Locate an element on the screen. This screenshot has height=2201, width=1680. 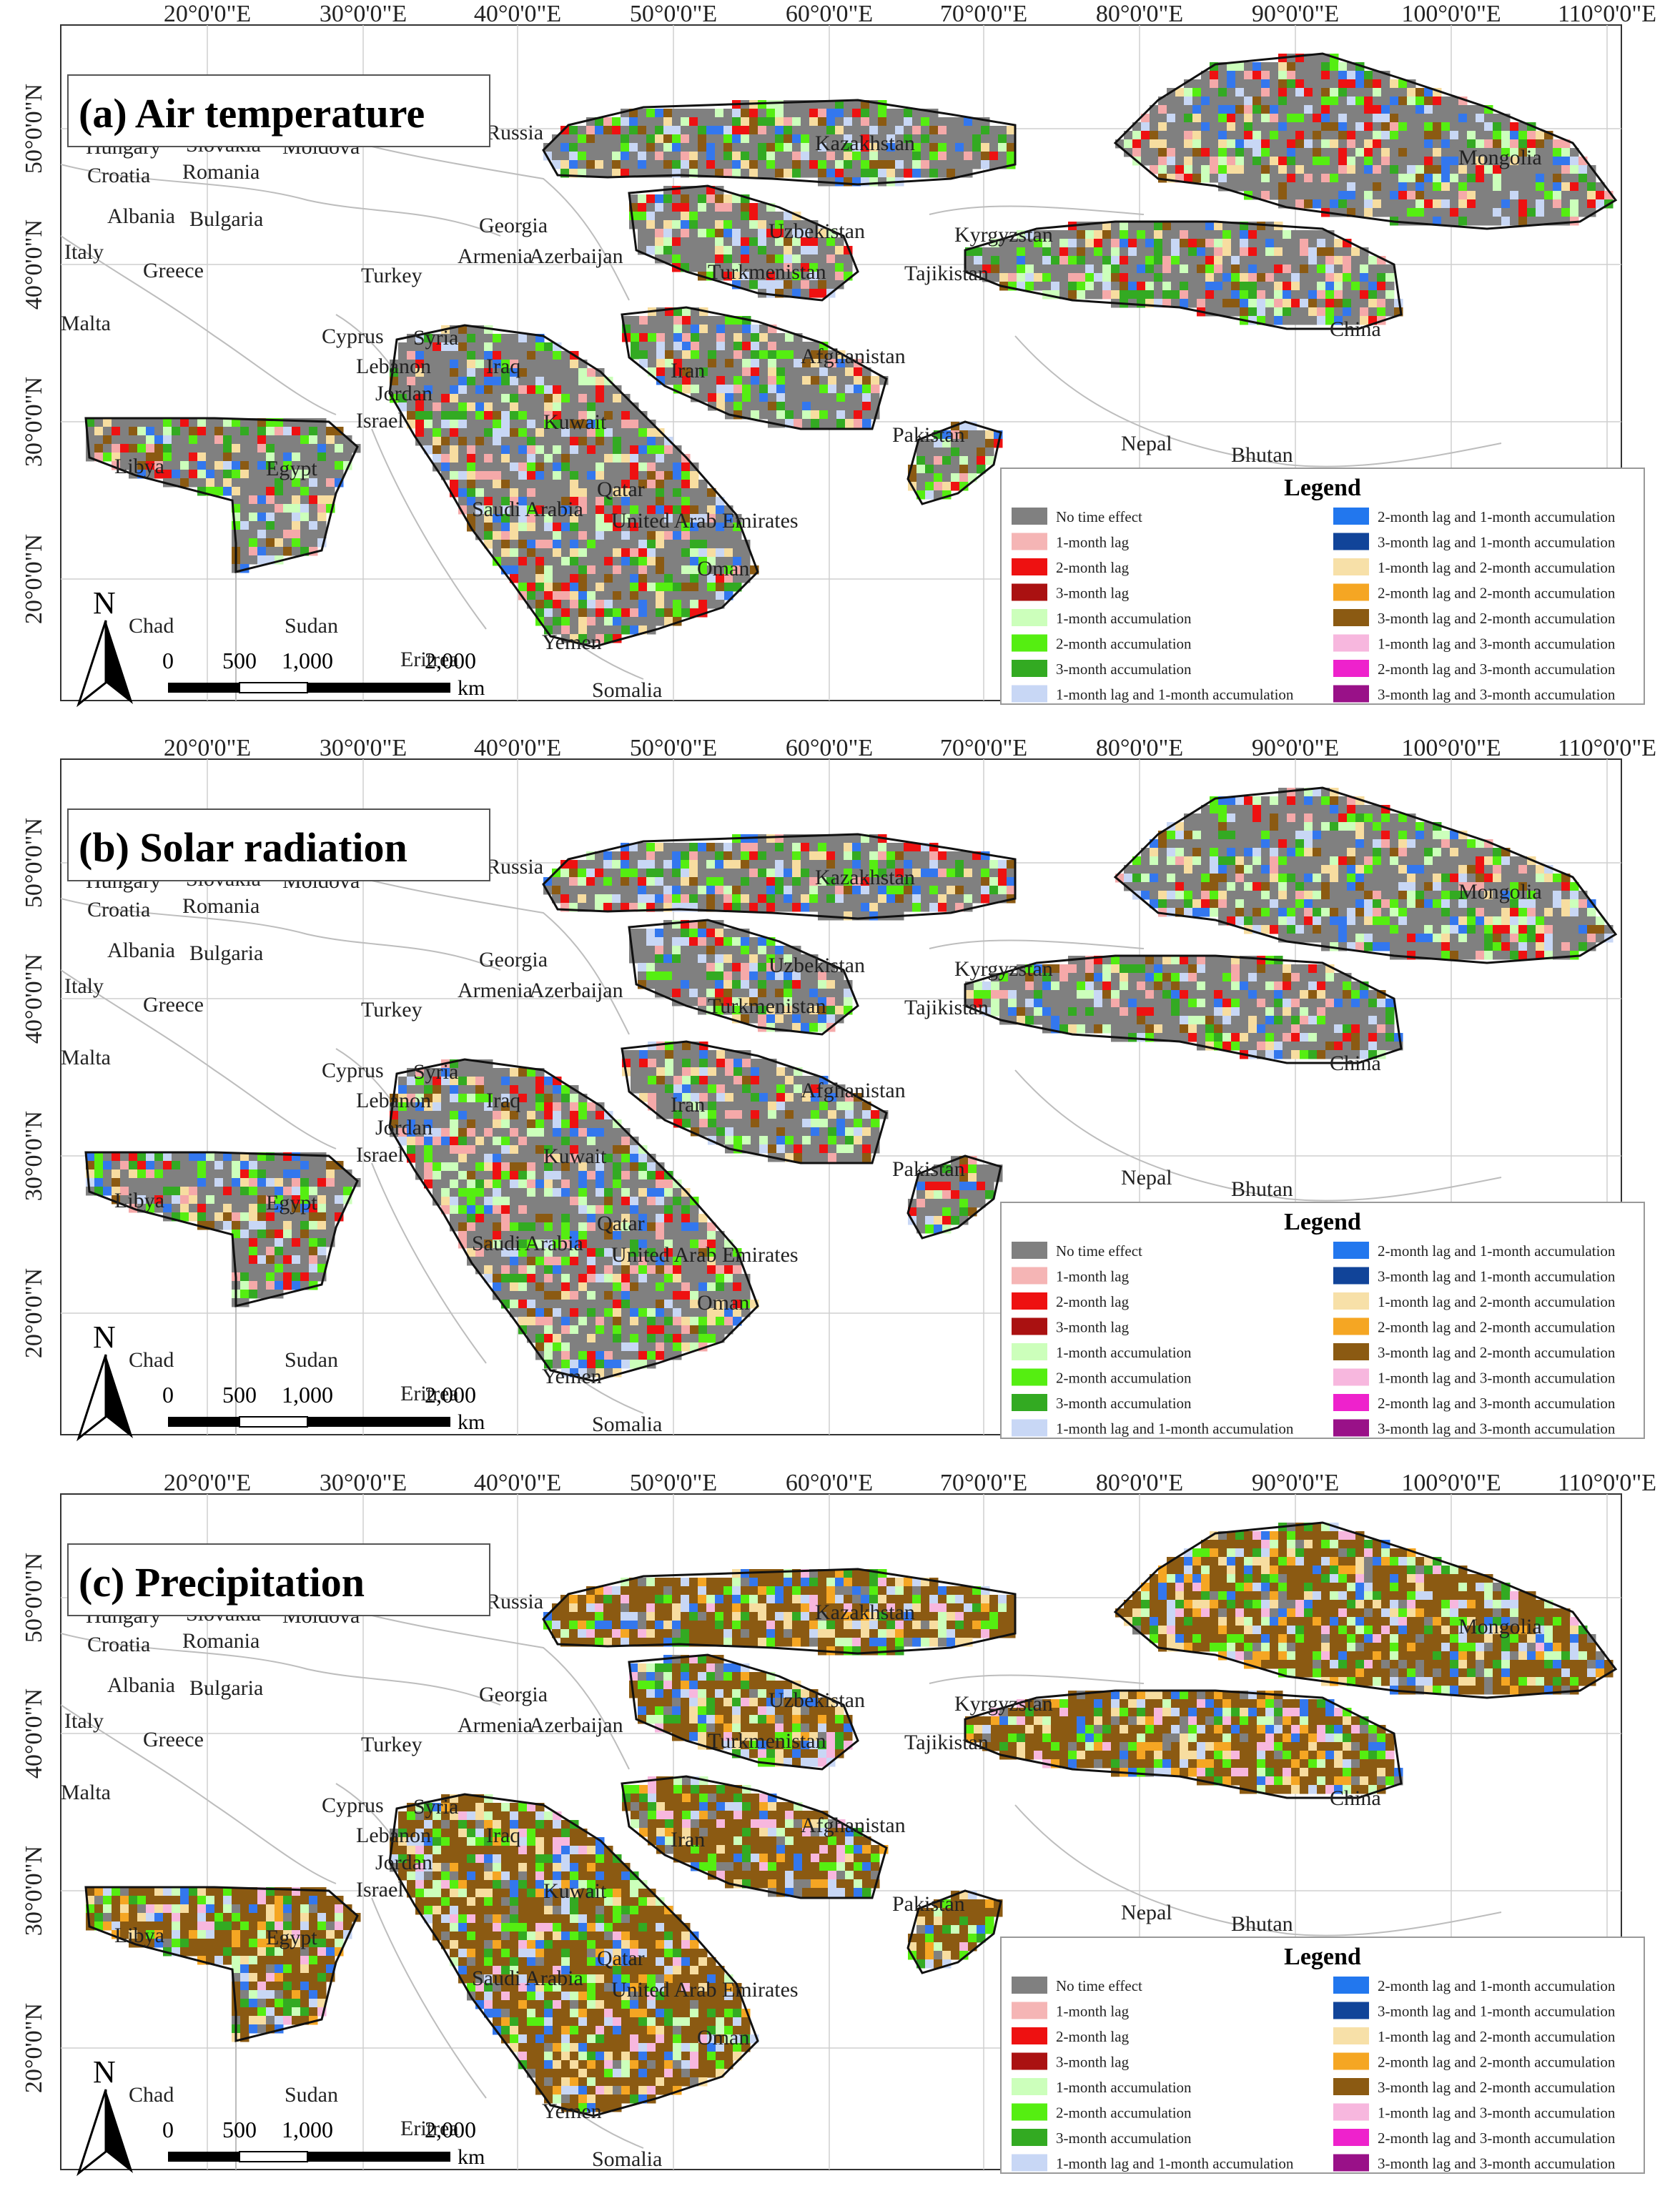
north-label: N is located at coordinates (104, 2071).